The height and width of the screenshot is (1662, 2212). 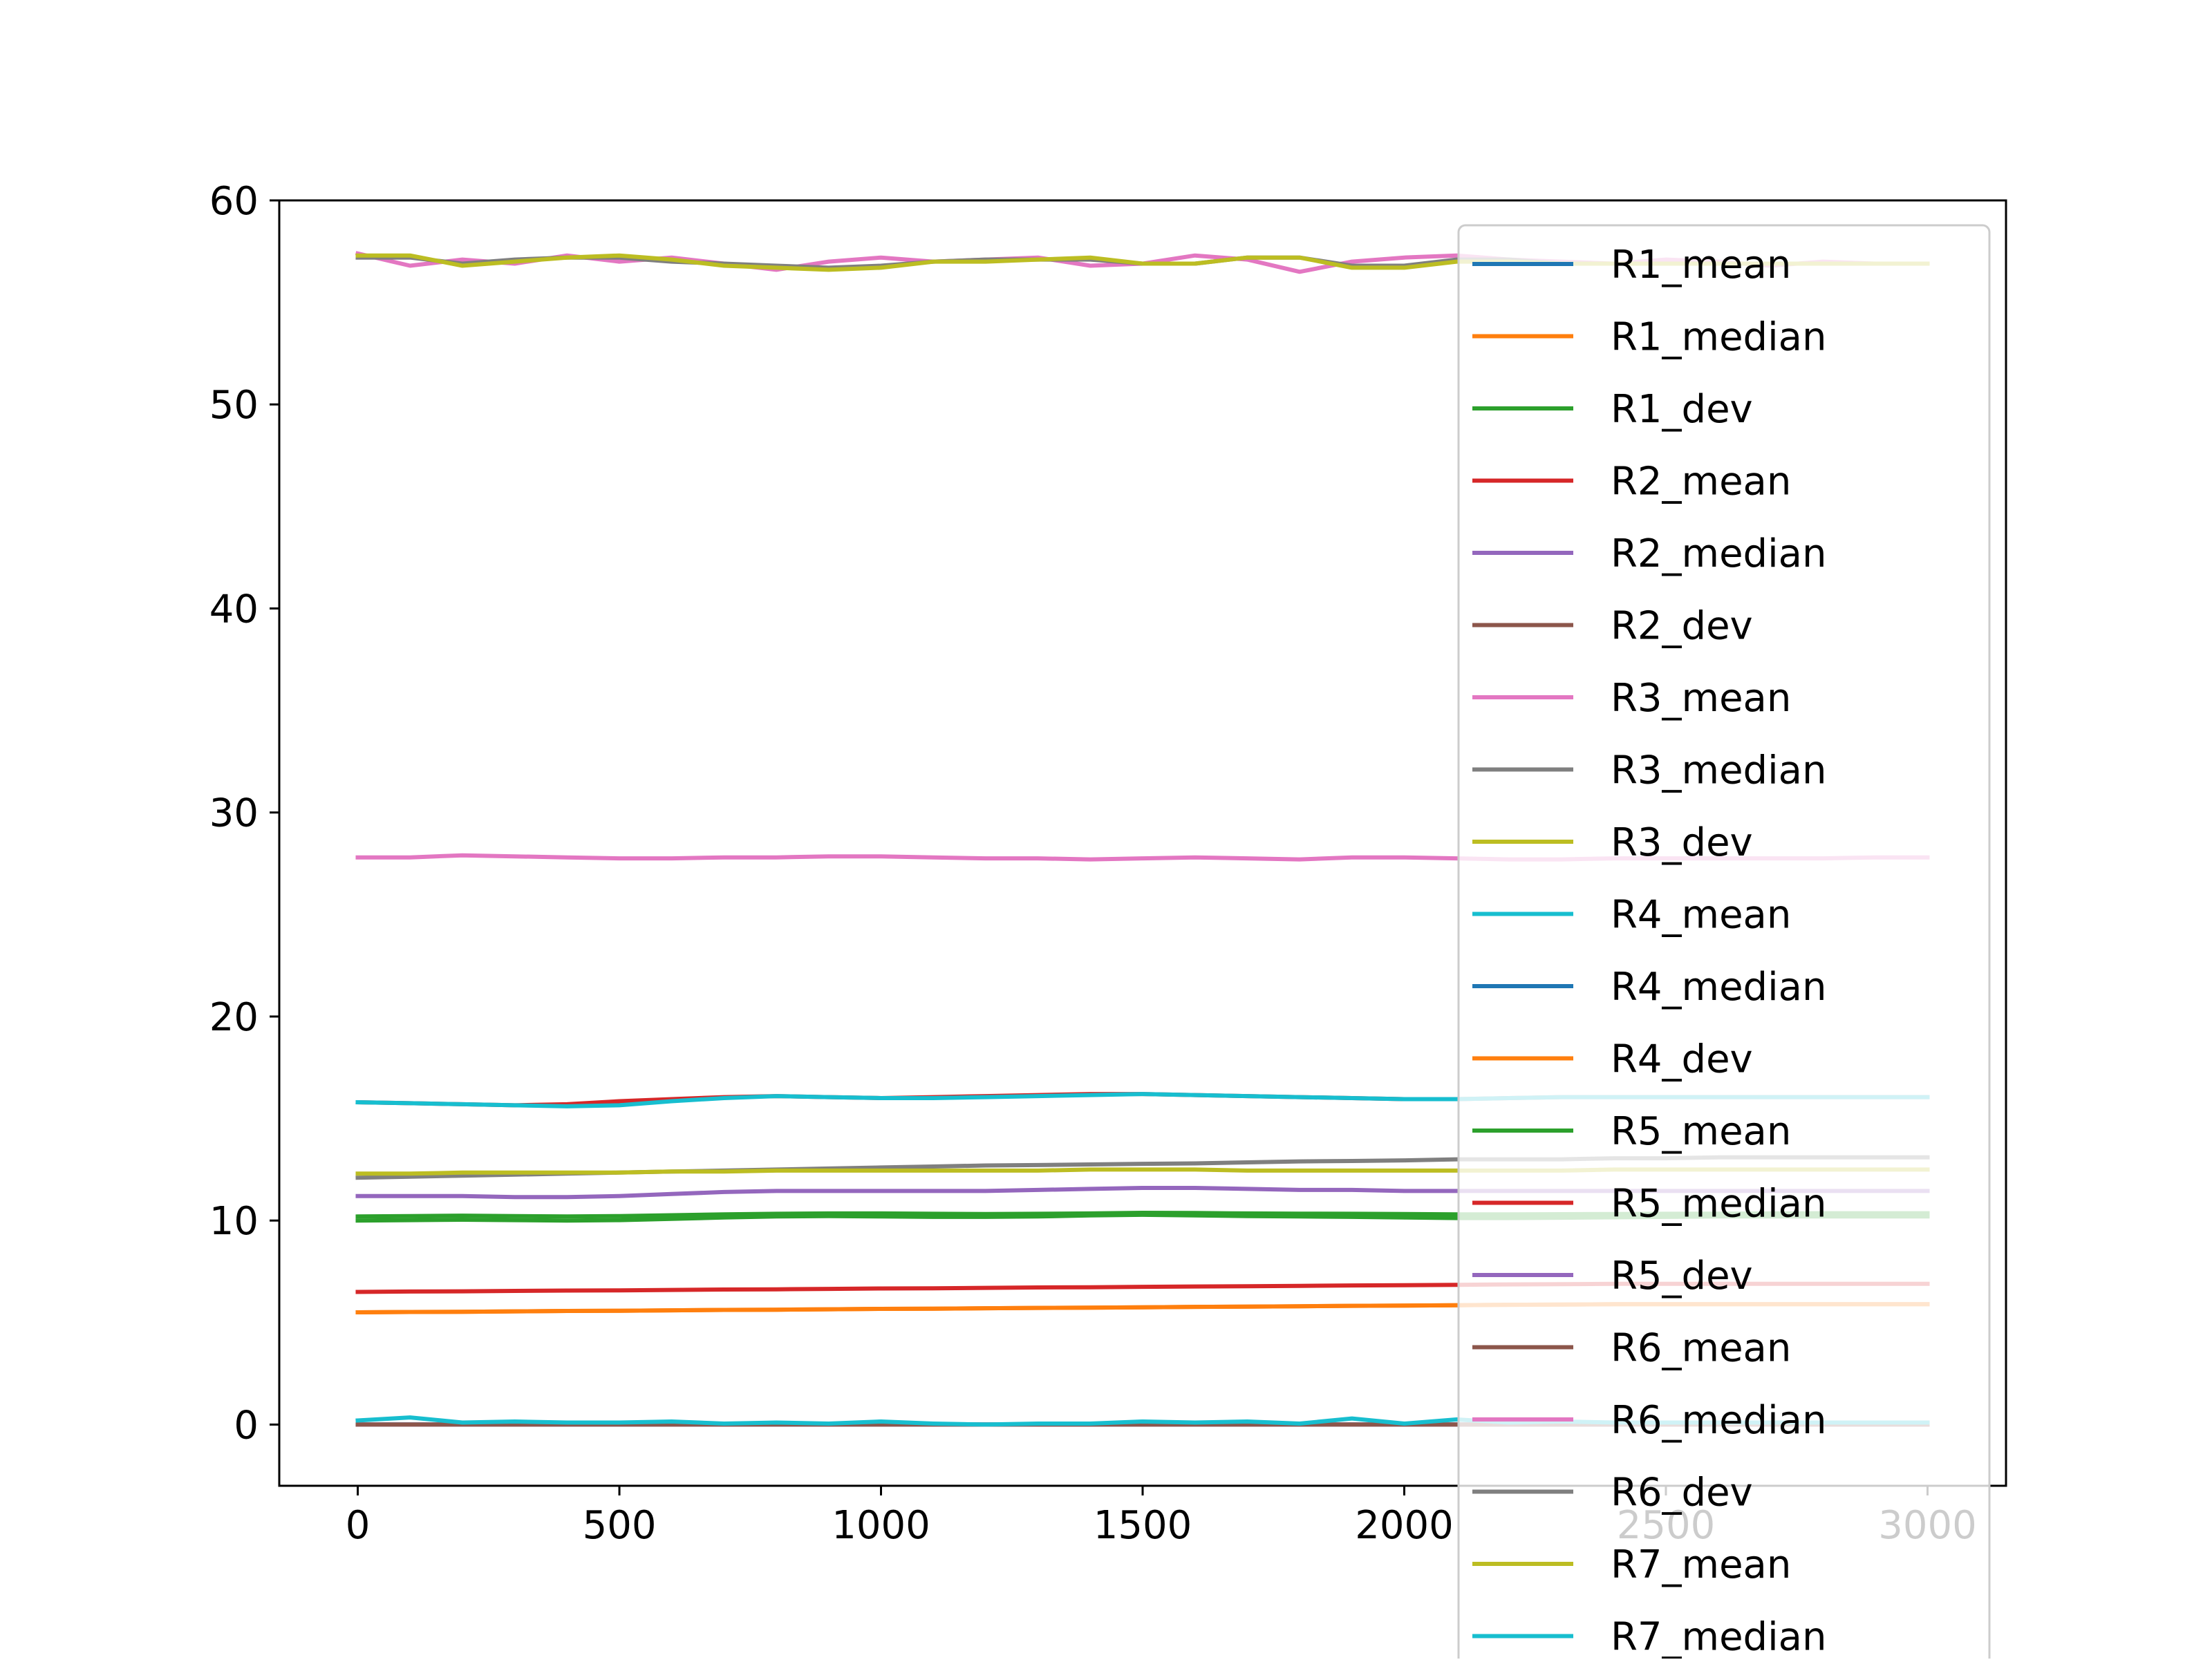 What do you see at coordinates (1718, 1637) in the screenshot?
I see `legend-label-r7-median: R7_median` at bounding box center [1718, 1637].